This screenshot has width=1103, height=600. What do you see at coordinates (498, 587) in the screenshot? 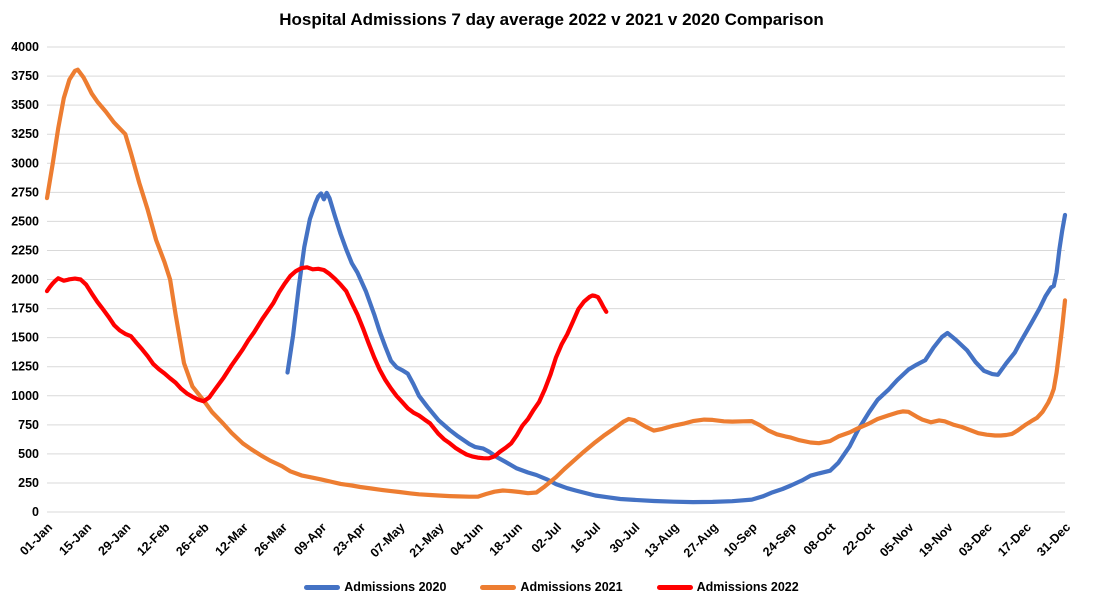
I see `legend-line-marker-2021` at bounding box center [498, 587].